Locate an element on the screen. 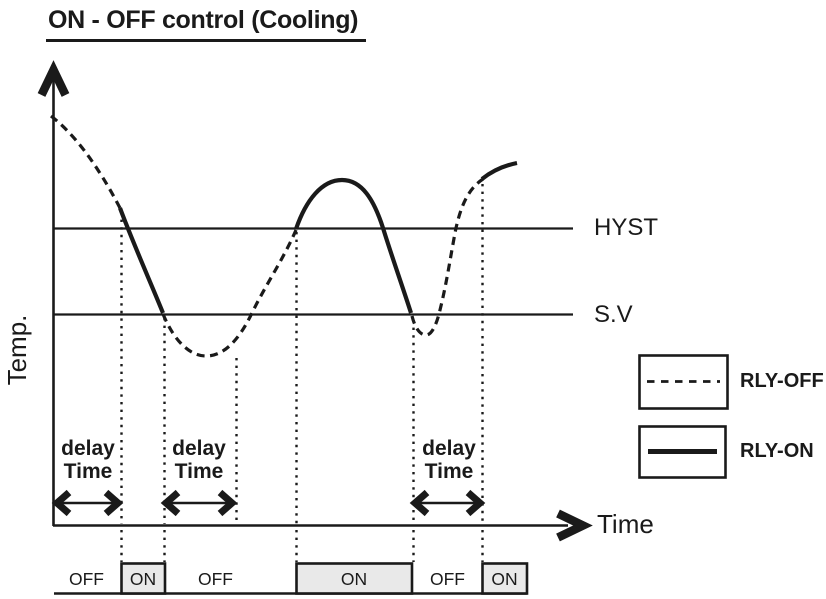  x-axis-label: Time is located at coordinates (625, 524).